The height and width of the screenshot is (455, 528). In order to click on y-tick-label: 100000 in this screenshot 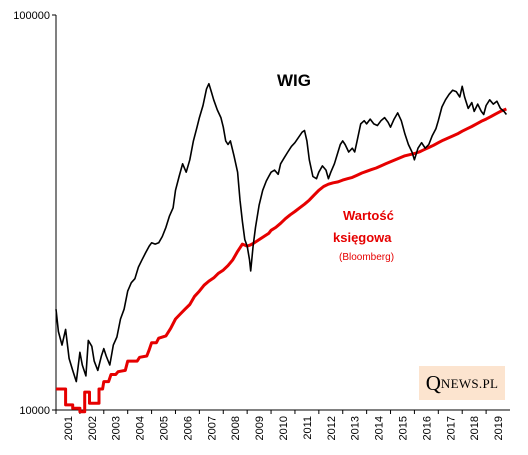, I will do `click(31, 16)`.